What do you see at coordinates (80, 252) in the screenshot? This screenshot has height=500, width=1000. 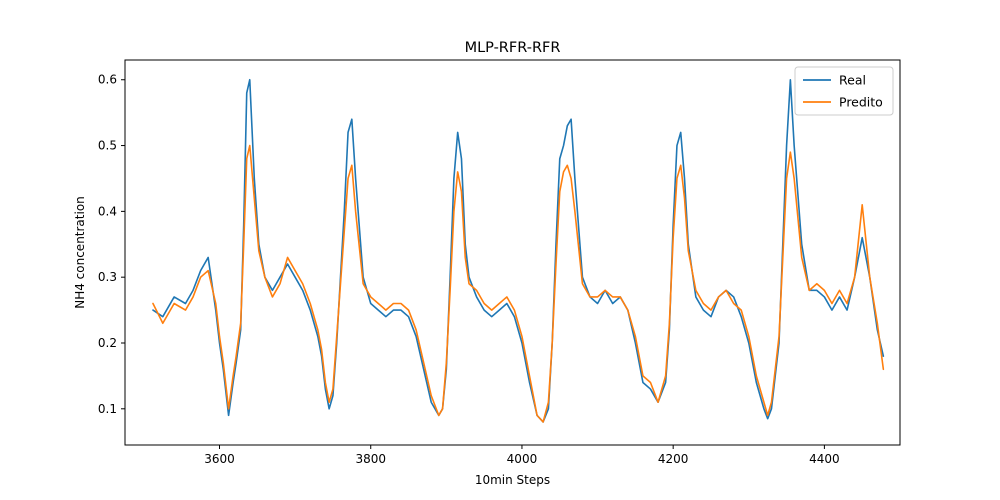 I see `y-axis-label: NH4 concentration` at bounding box center [80, 252].